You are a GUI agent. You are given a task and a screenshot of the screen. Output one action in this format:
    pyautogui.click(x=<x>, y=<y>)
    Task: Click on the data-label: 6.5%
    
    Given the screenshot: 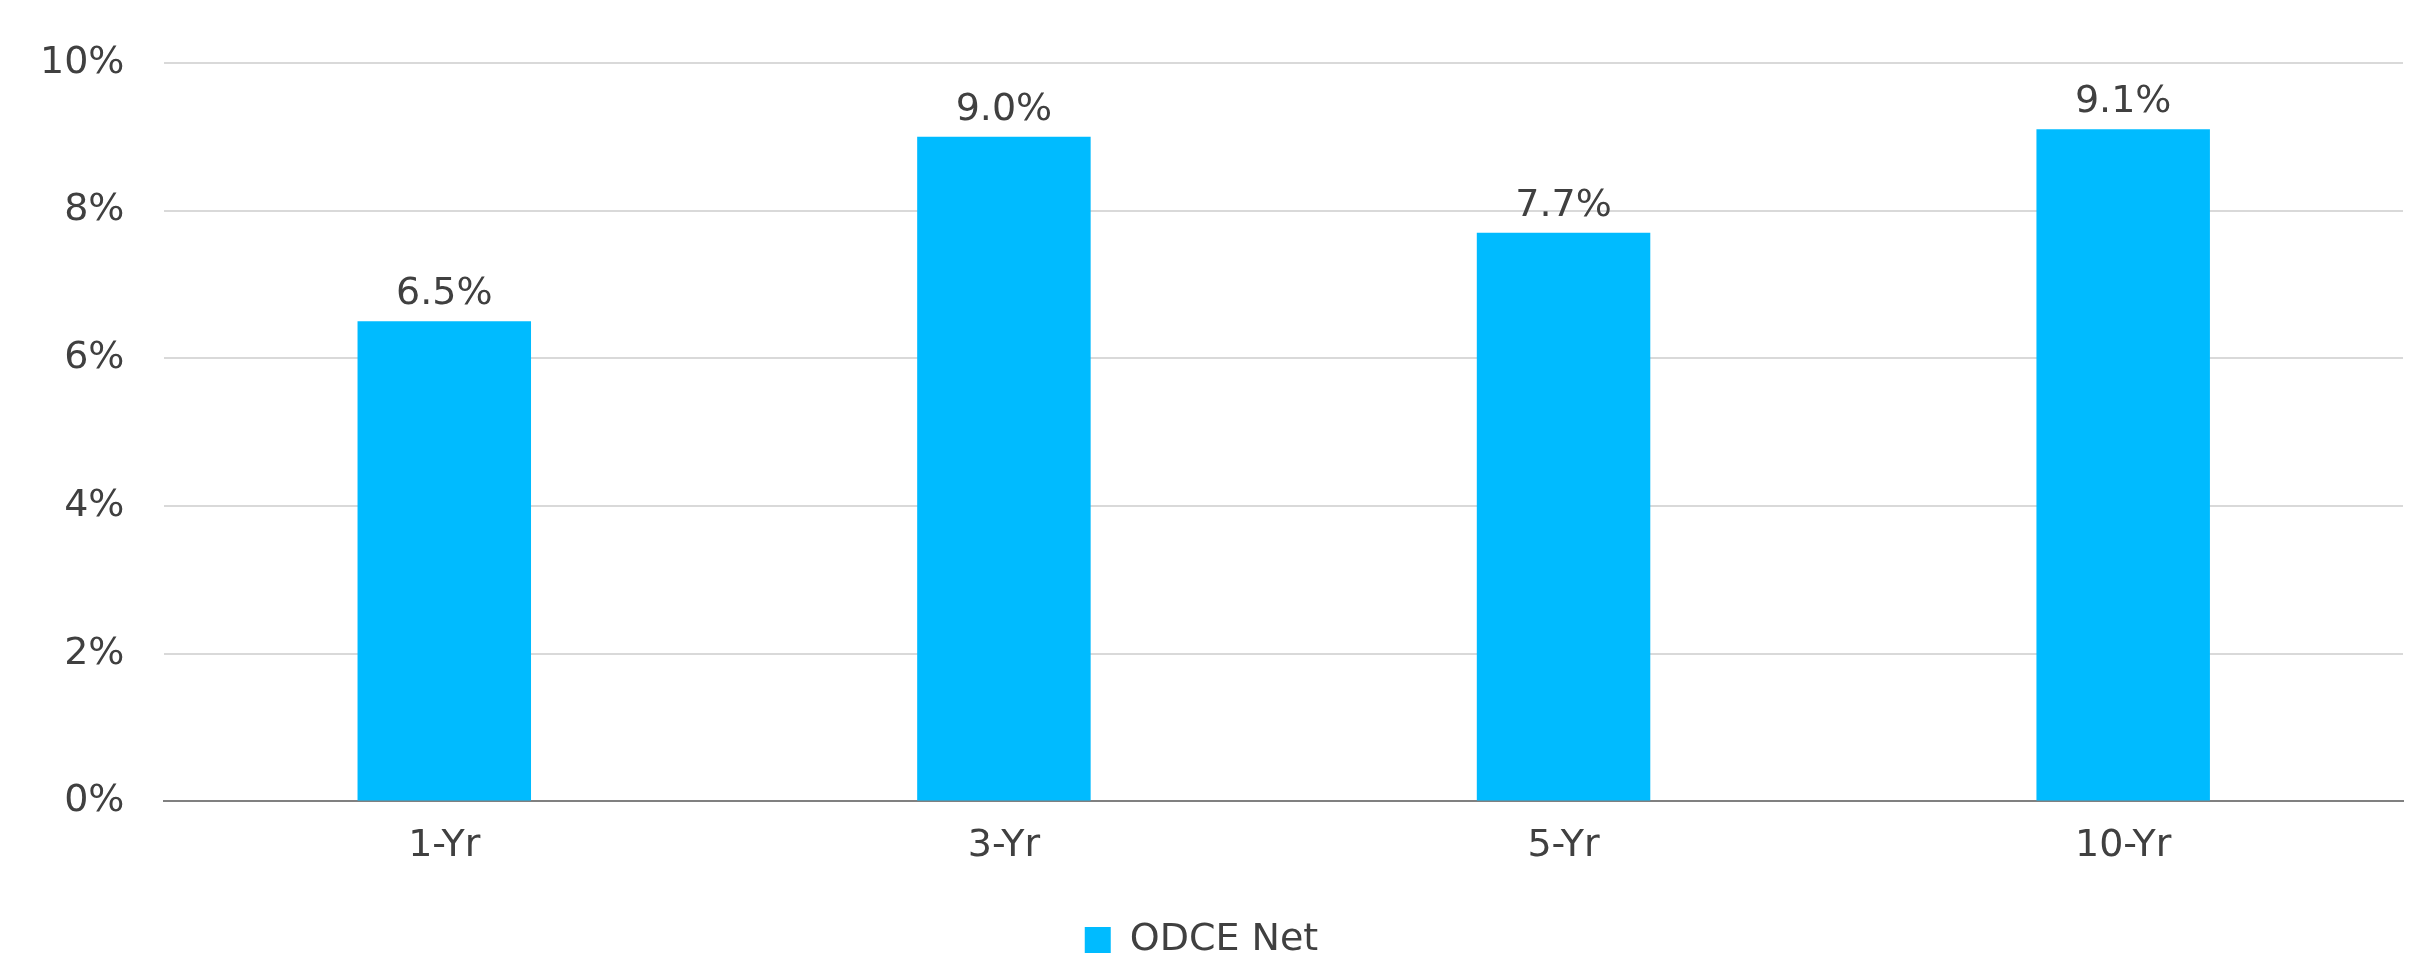 What is the action you would take?
    pyautogui.click(x=444, y=291)
    